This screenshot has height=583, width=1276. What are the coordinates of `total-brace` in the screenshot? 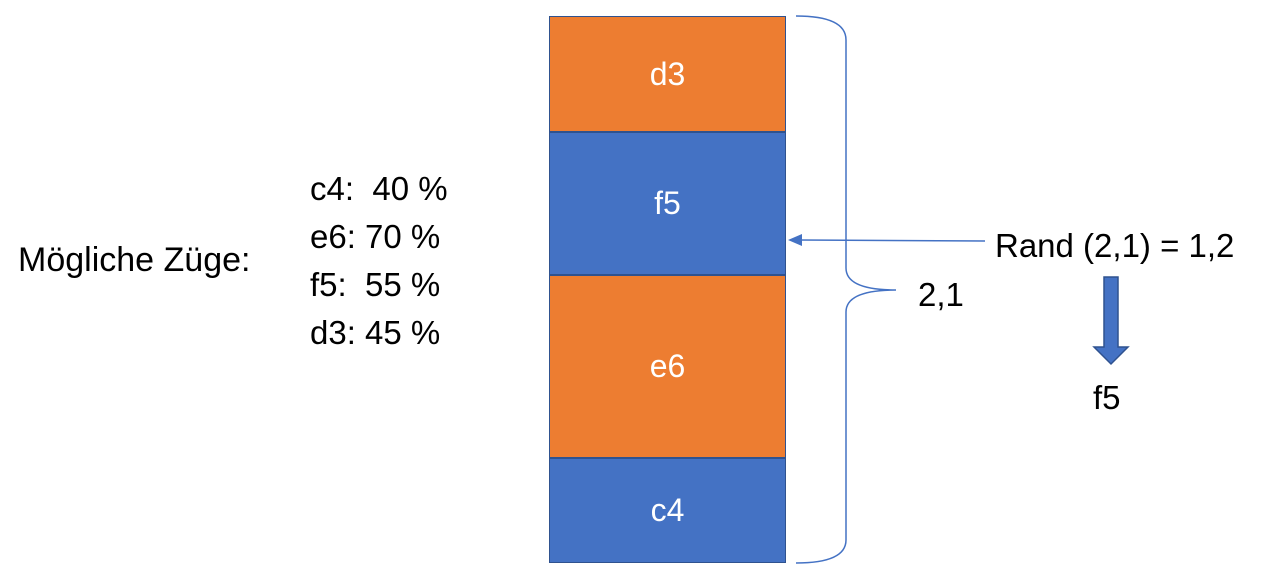 It's located at (846, 289).